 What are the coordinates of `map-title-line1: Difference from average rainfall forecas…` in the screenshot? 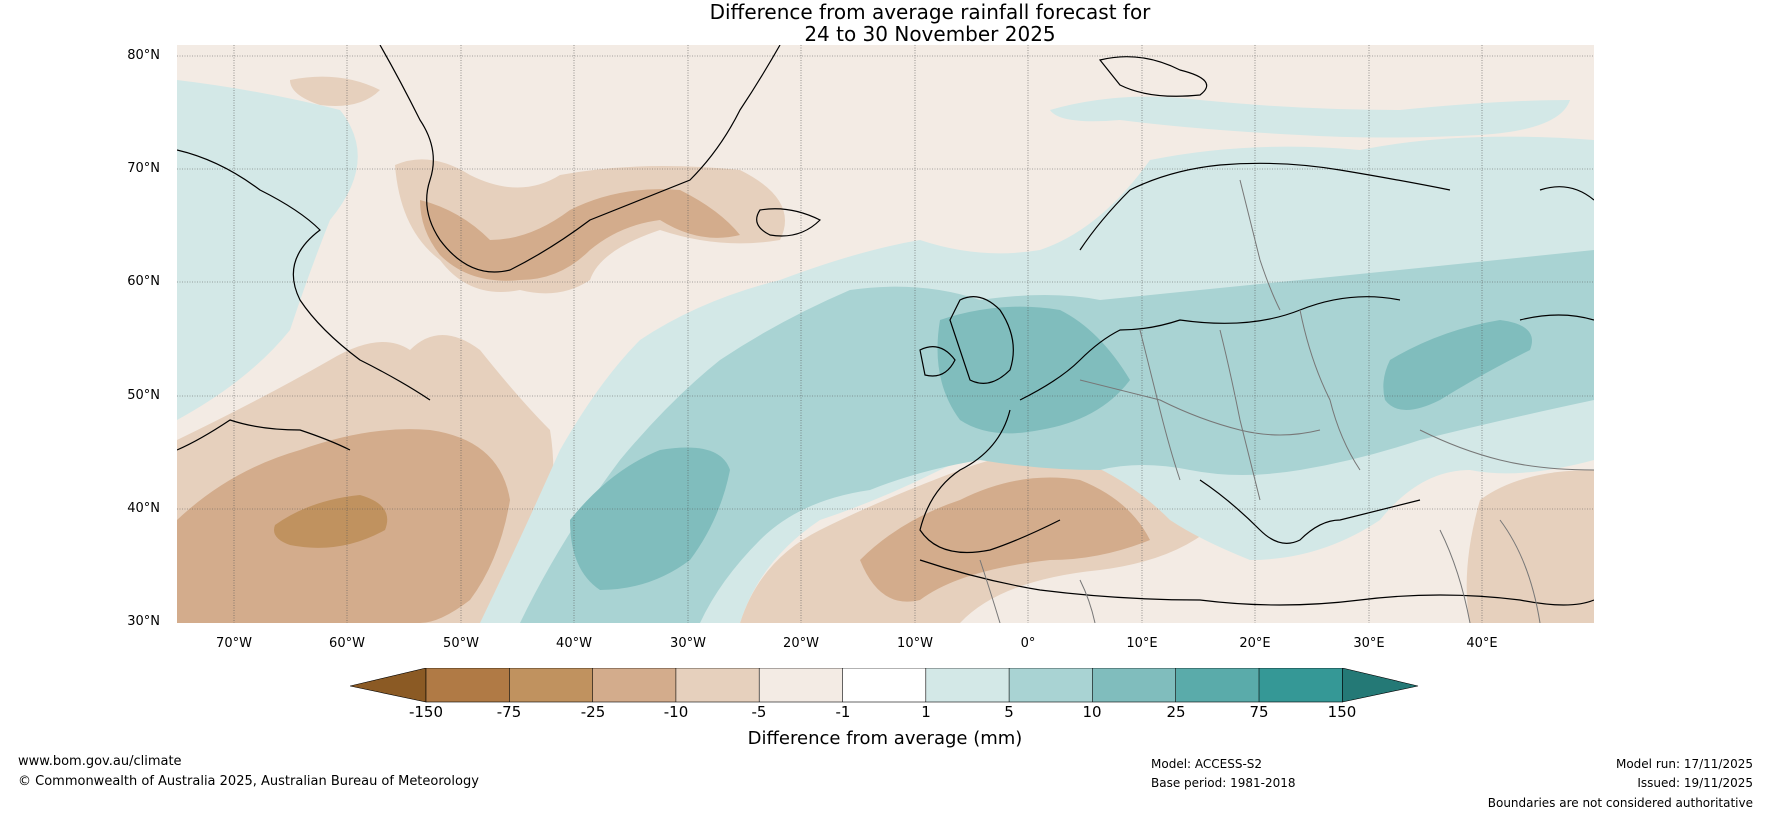 It's located at (930, 12).